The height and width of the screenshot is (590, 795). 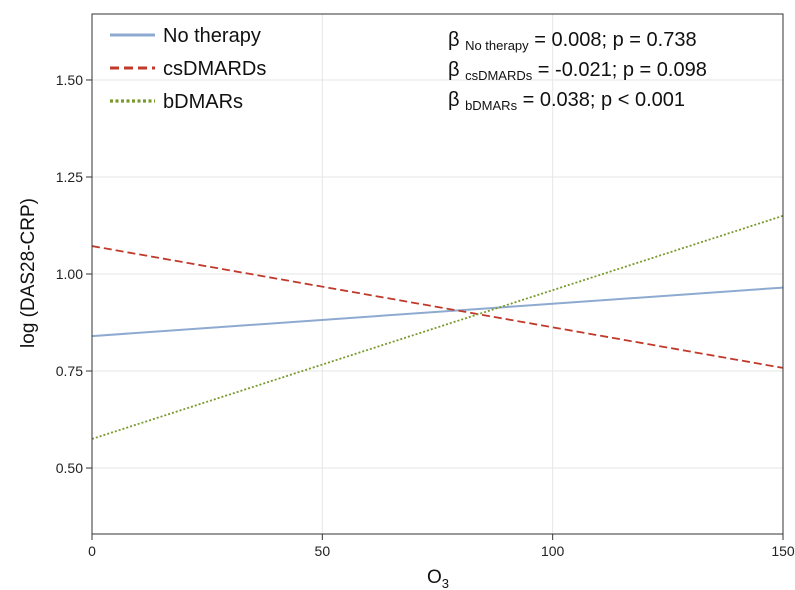 What do you see at coordinates (69, 177) in the screenshot?
I see `y-tick-label: 1.25` at bounding box center [69, 177].